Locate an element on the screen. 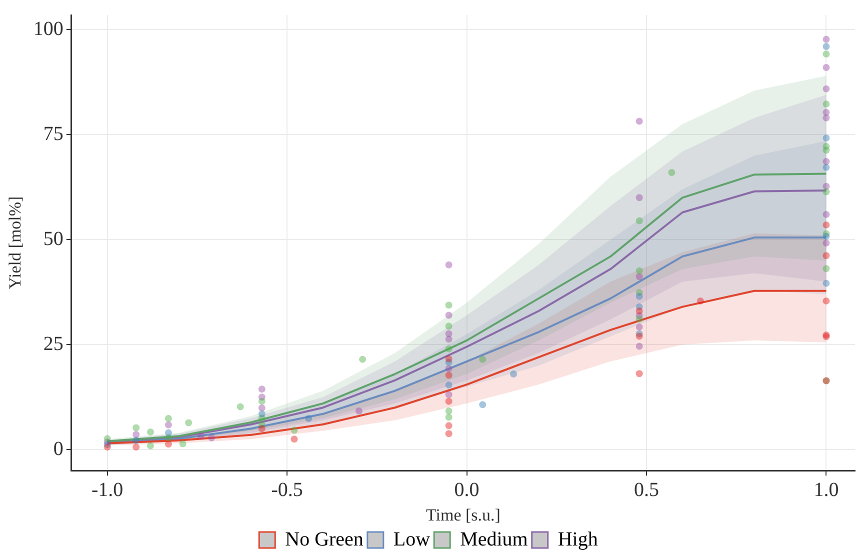 The image size is (859, 560). x-tick-label: -0.5 is located at coordinates (287, 489).